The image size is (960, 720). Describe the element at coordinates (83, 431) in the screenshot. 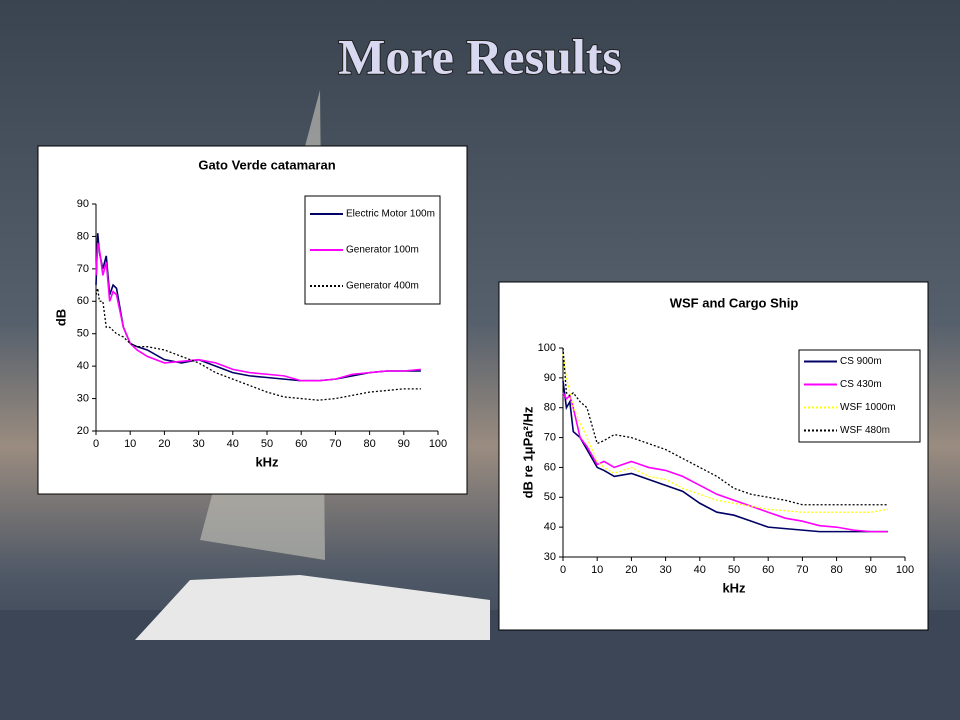

I see `y-tick-label: 20` at that location.